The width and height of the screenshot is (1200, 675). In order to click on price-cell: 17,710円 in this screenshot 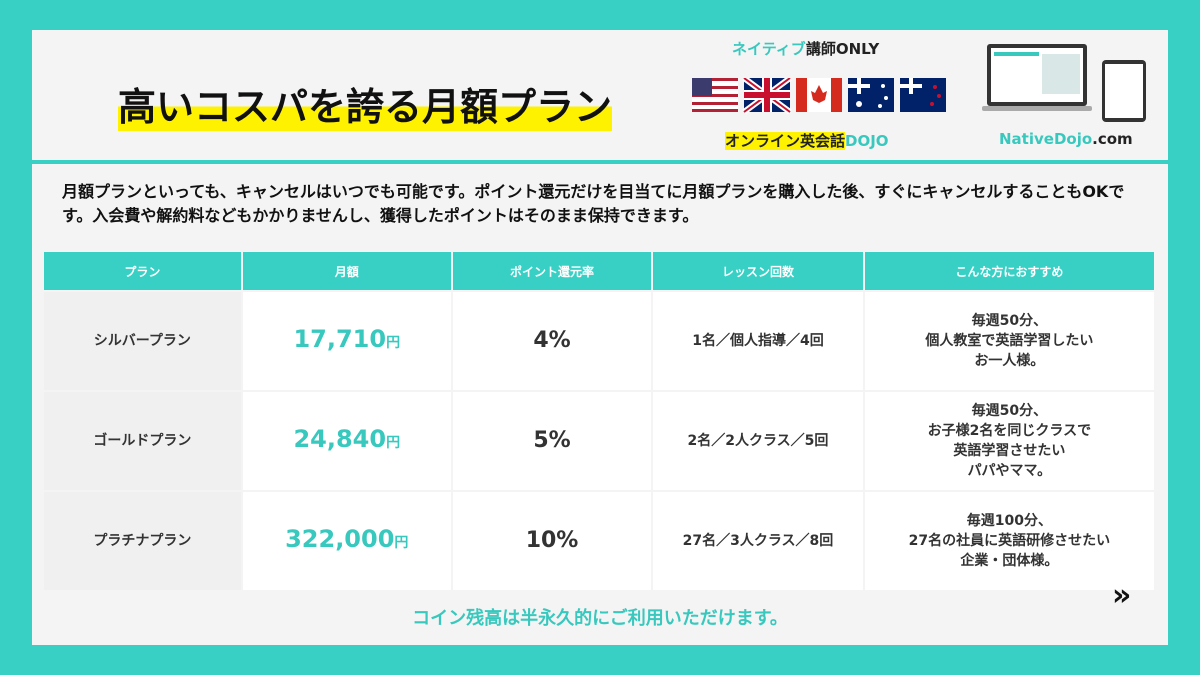, I will do `click(346, 341)`.